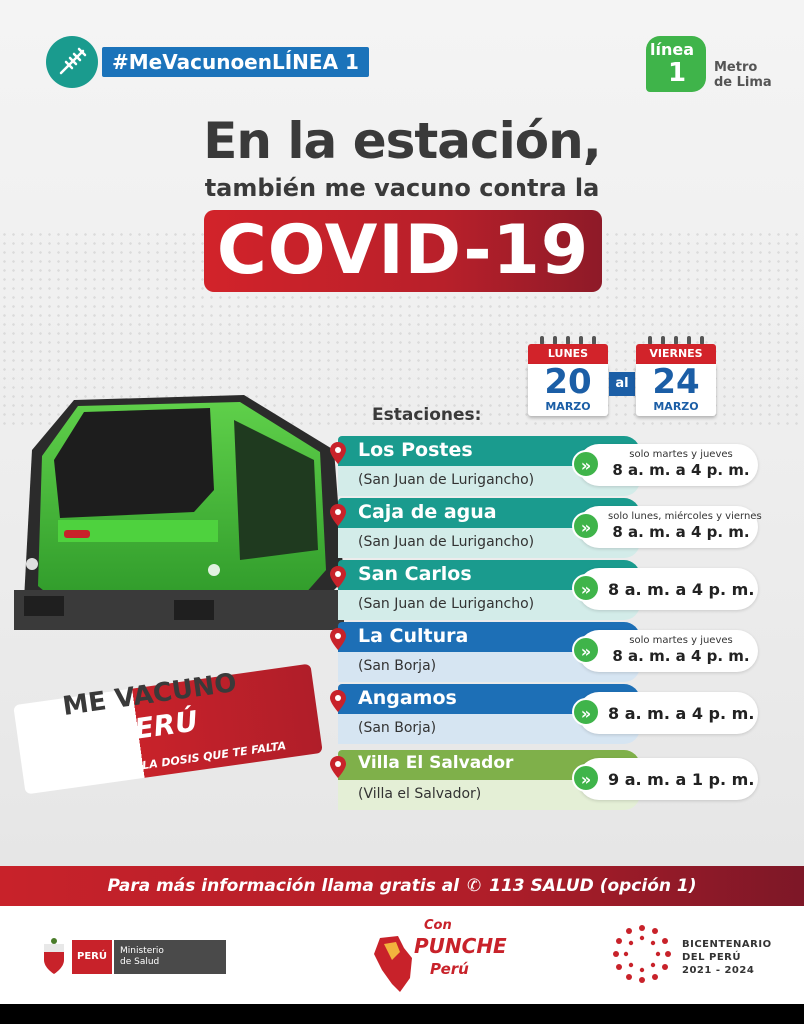 Image resolution: width=804 pixels, height=1024 pixels. What do you see at coordinates (427, 512) in the screenshot?
I see `station-name: Caja de agua` at bounding box center [427, 512].